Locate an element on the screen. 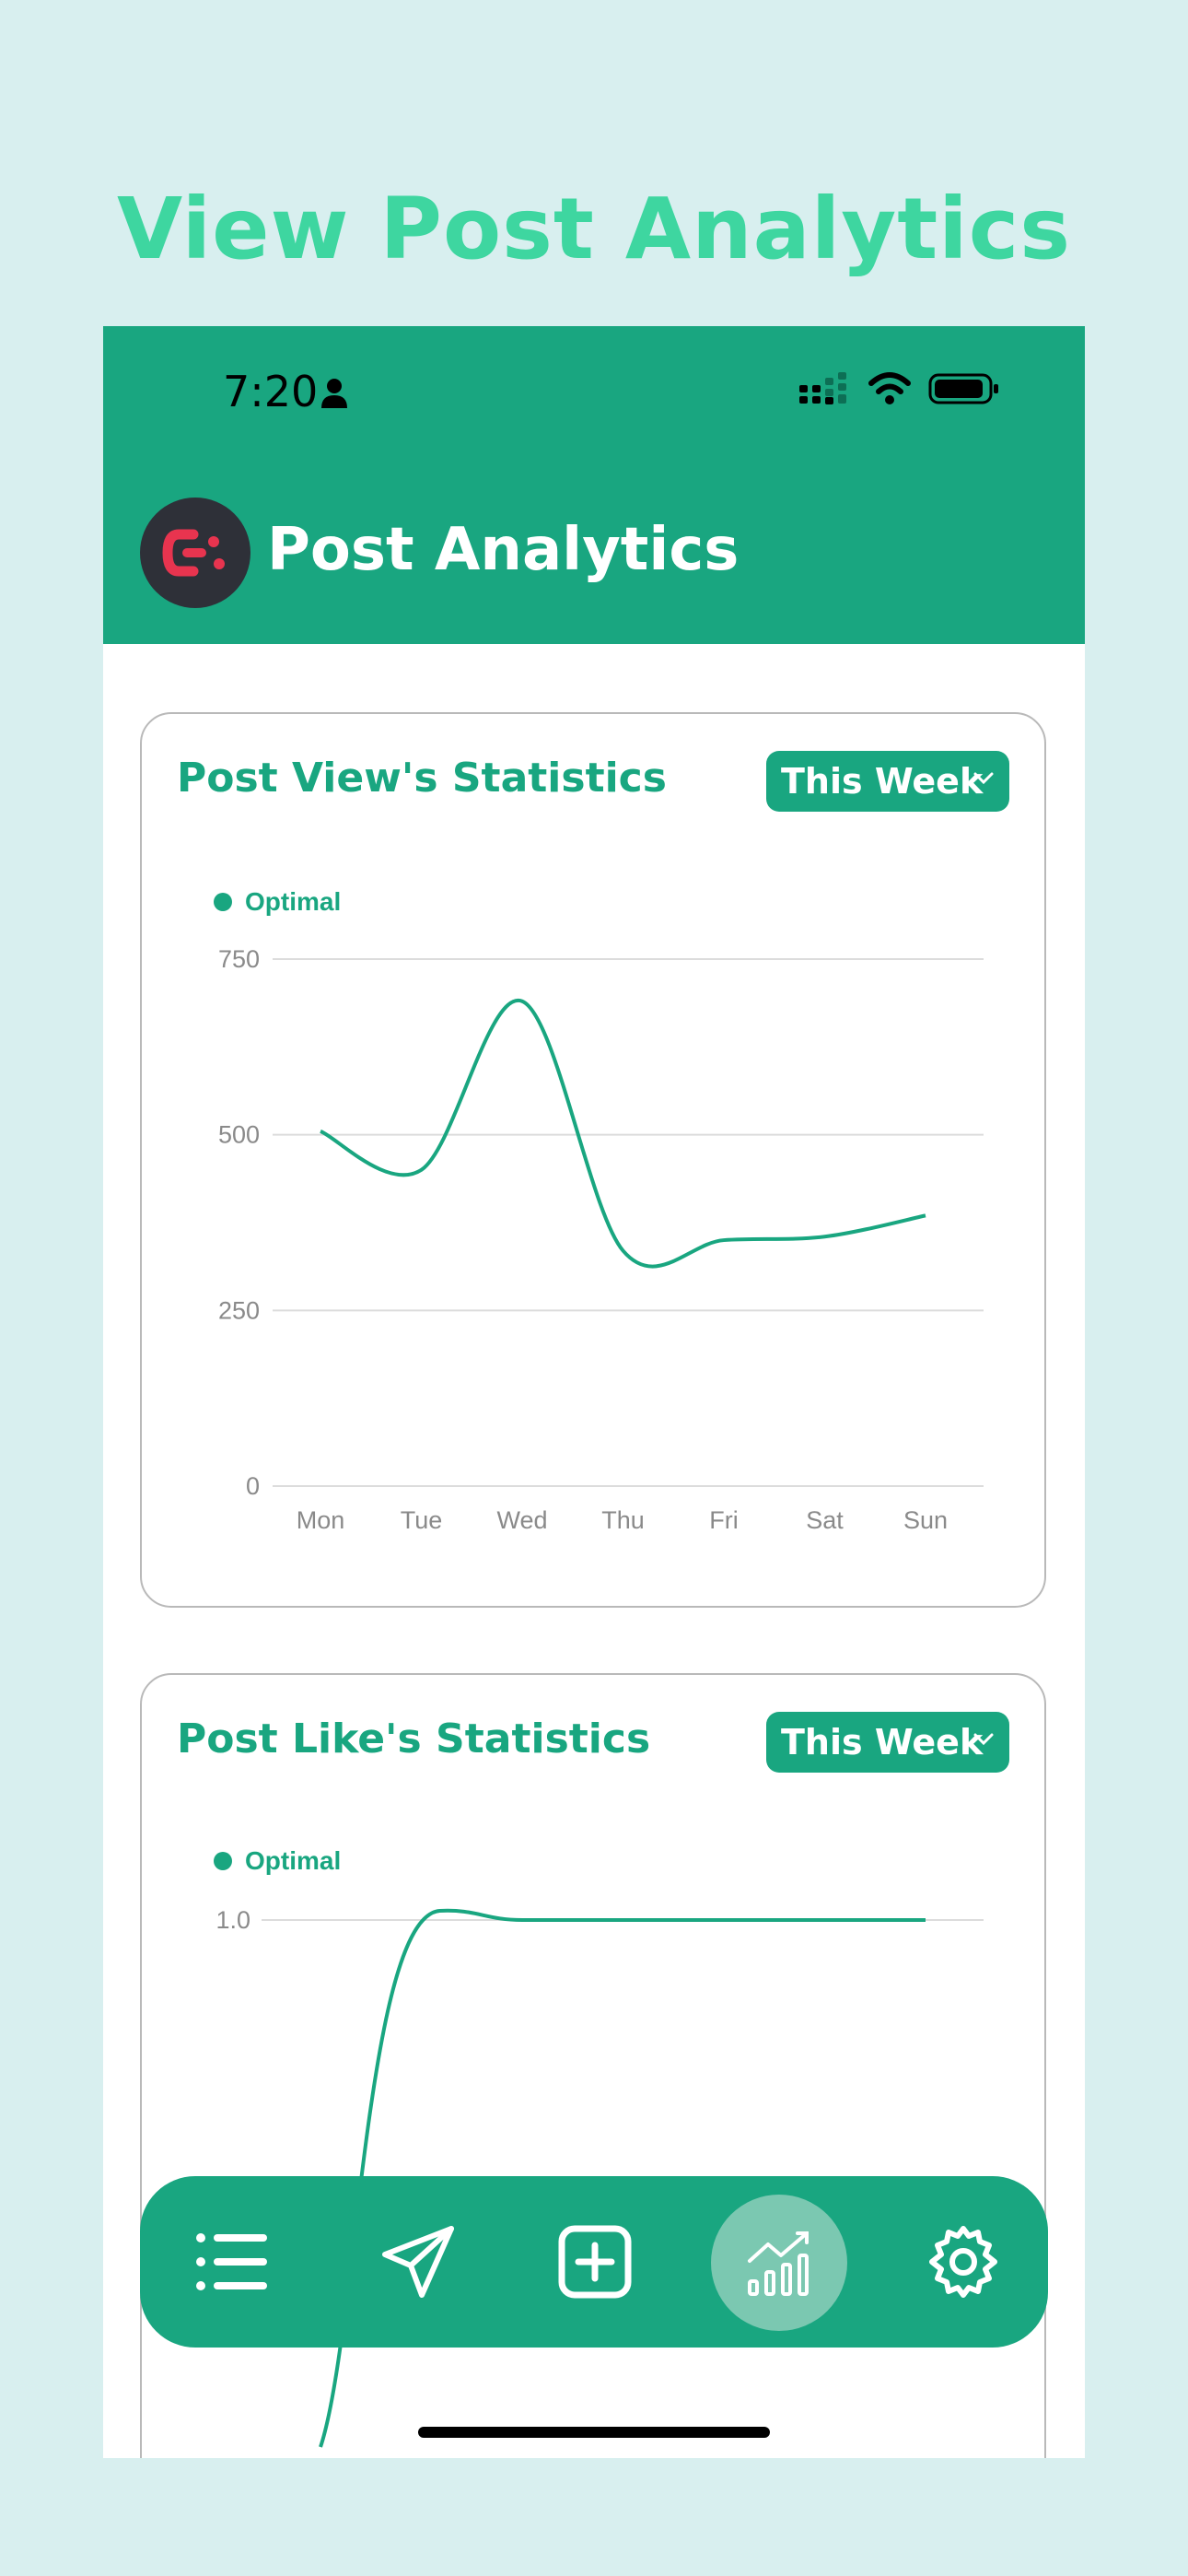 The image size is (1188, 2576). x-tick-label: Wed is located at coordinates (521, 1520).